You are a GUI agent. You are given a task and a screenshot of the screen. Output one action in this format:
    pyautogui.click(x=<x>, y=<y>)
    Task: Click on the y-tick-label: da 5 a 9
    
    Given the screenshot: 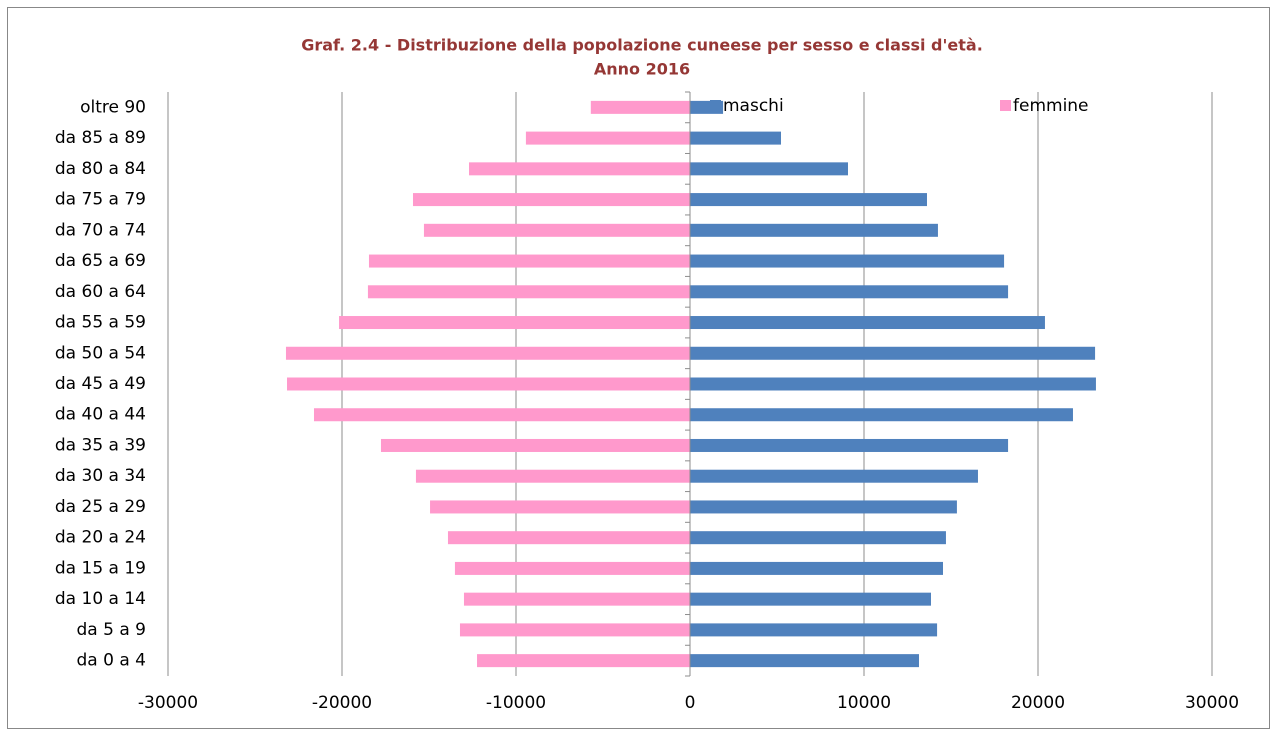 What is the action you would take?
    pyautogui.click(x=111, y=630)
    